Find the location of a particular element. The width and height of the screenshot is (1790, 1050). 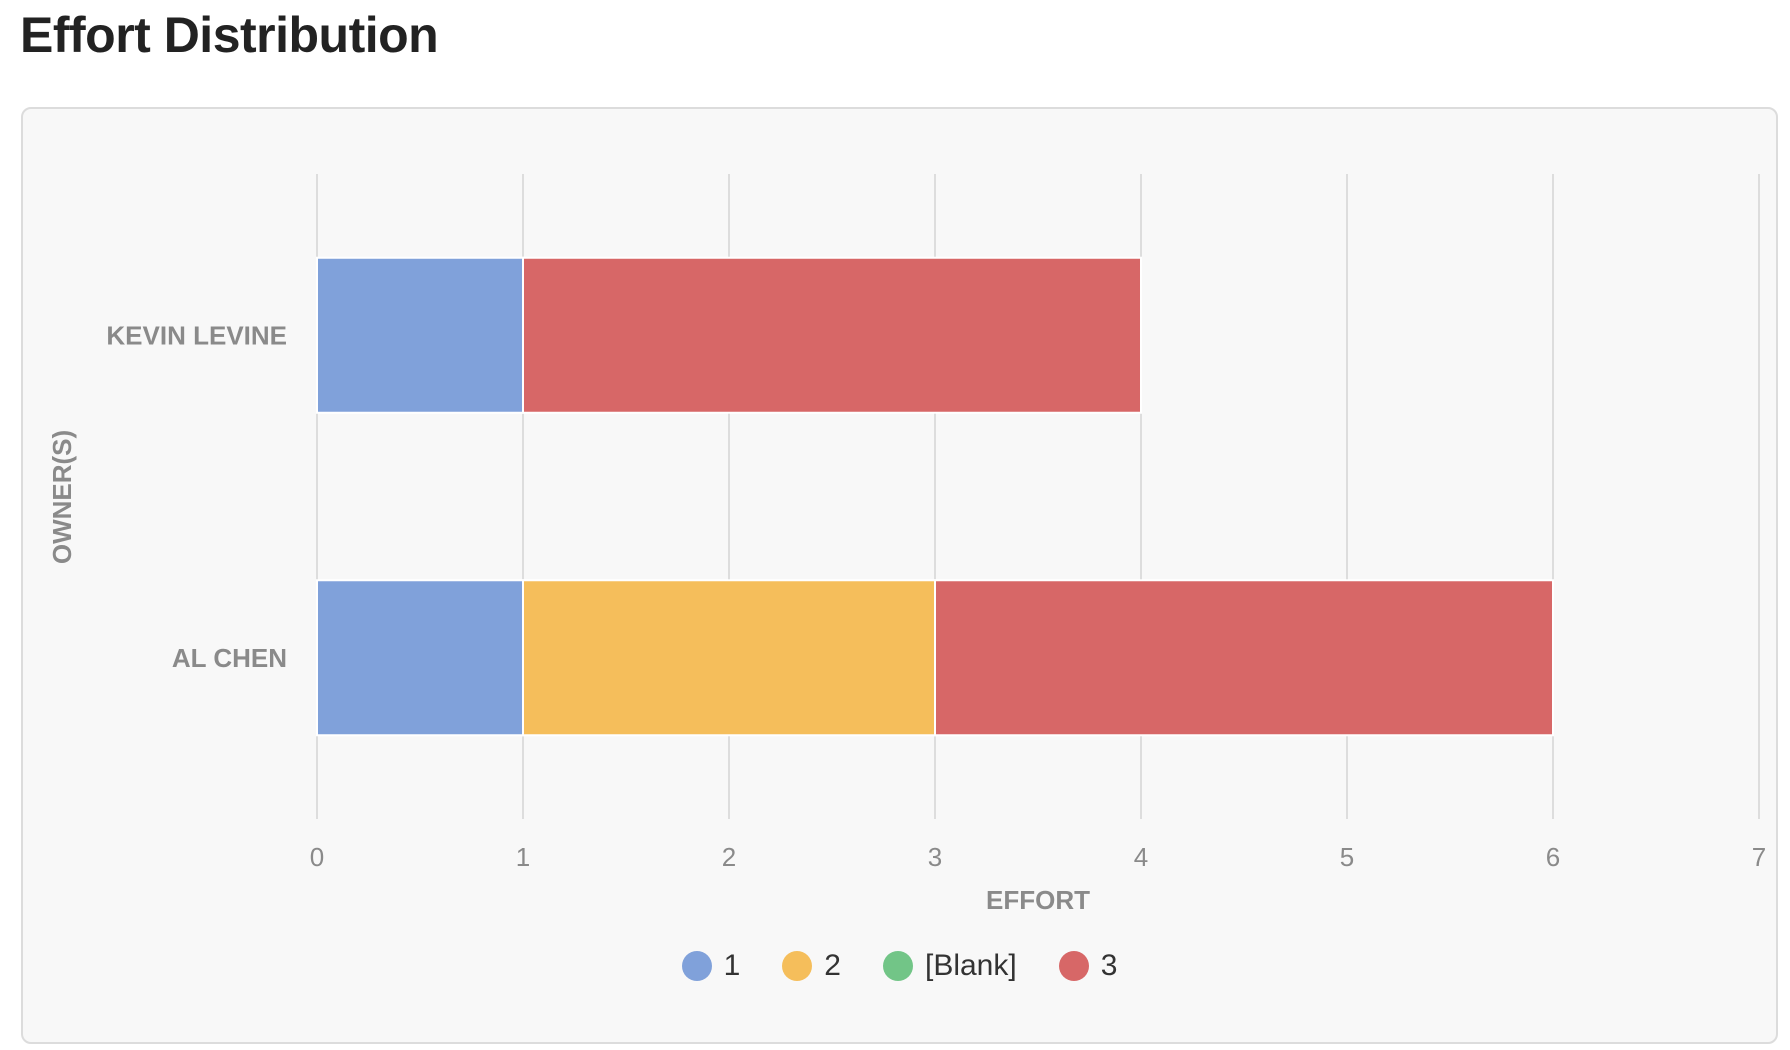

legend-label: 1 is located at coordinates (732, 965).